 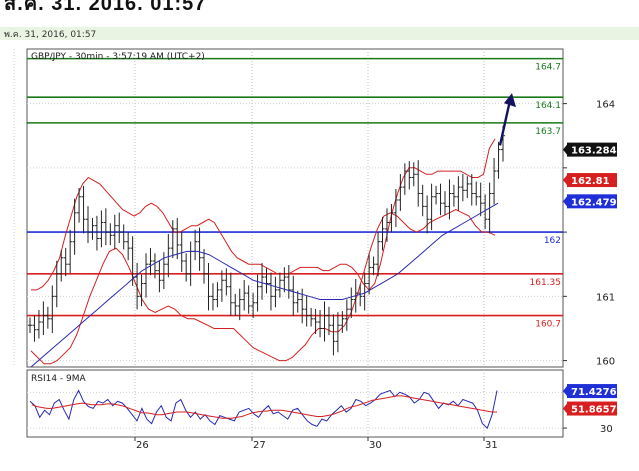 What do you see at coordinates (606, 429) in the screenshot?
I see `rsi-y-tick-label: 30` at bounding box center [606, 429].